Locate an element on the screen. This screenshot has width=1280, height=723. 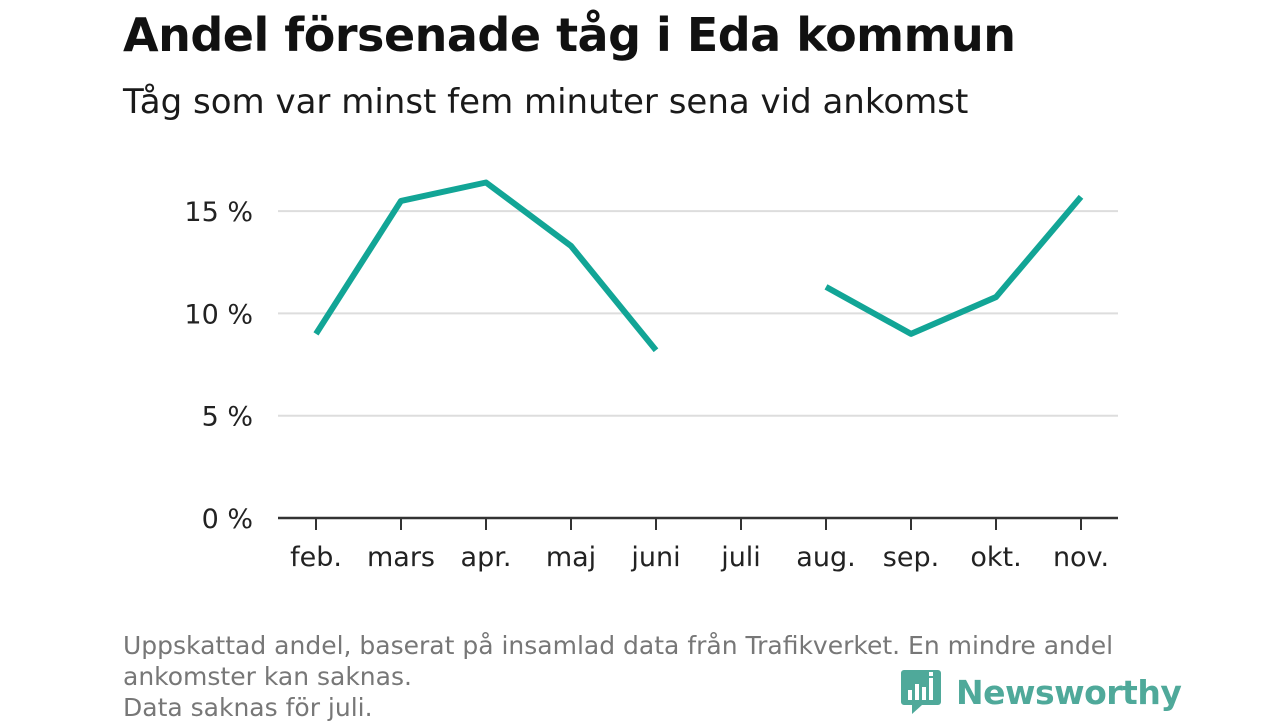
newsworthy-logo-icon is located at coordinates (921, 692).